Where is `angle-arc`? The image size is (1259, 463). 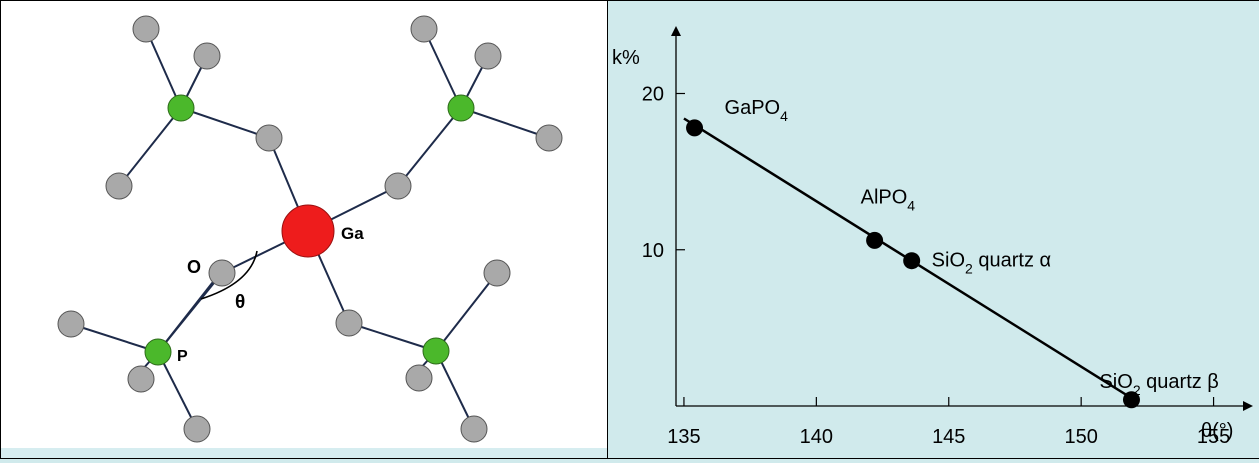 angle-arc is located at coordinates (229, 275).